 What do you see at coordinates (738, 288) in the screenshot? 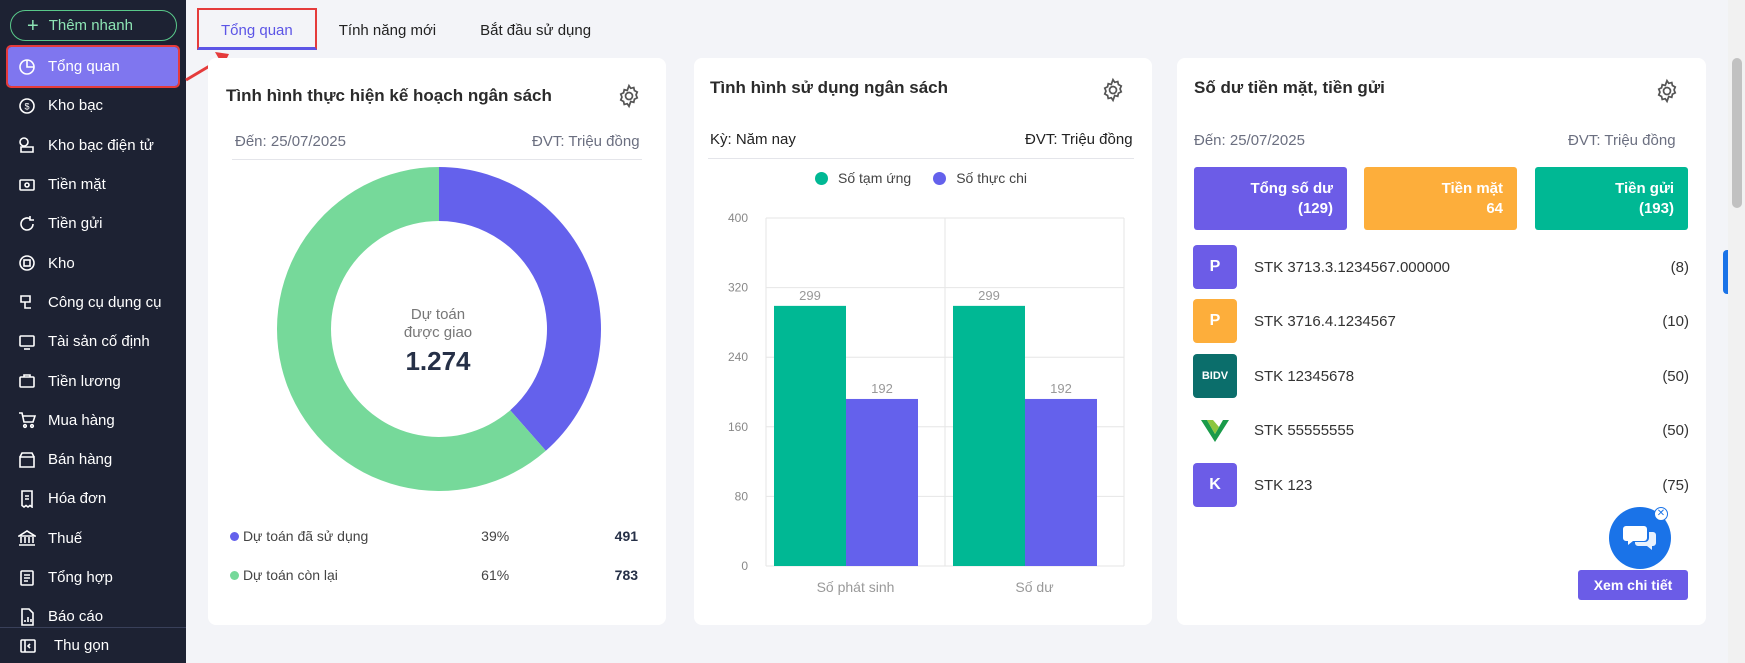
I see `y-tick-label: 320` at bounding box center [738, 288].